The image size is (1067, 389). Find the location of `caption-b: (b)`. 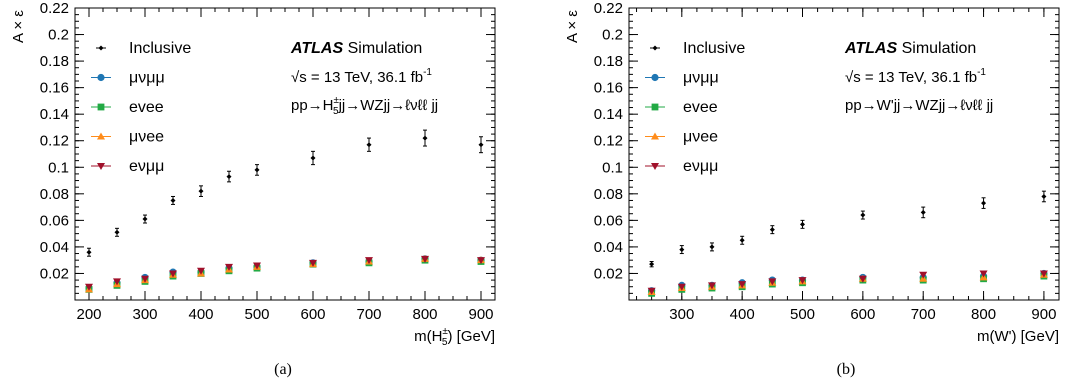

caption-b: (b) is located at coordinates (846, 369).